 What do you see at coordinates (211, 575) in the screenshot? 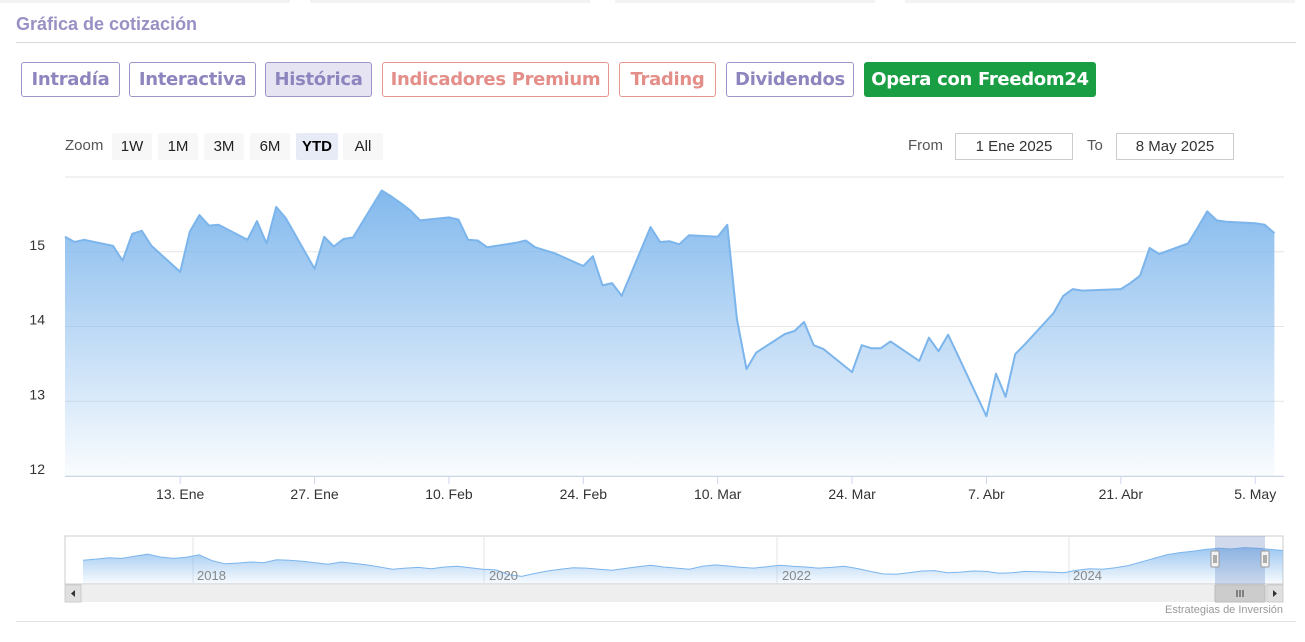
I see `navigator-year-label: 2018` at bounding box center [211, 575].